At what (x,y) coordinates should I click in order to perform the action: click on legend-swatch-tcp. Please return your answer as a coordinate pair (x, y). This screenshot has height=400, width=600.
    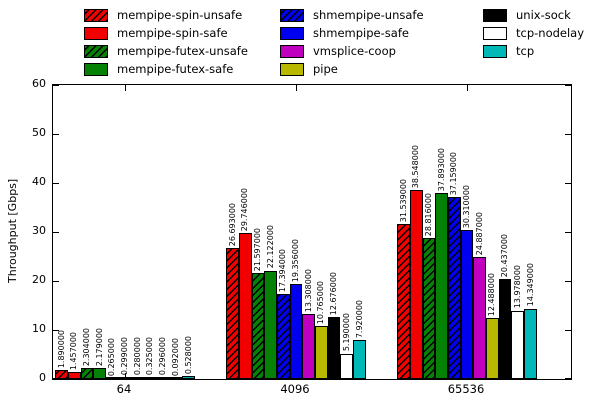
    Looking at the image, I should click on (495, 51).